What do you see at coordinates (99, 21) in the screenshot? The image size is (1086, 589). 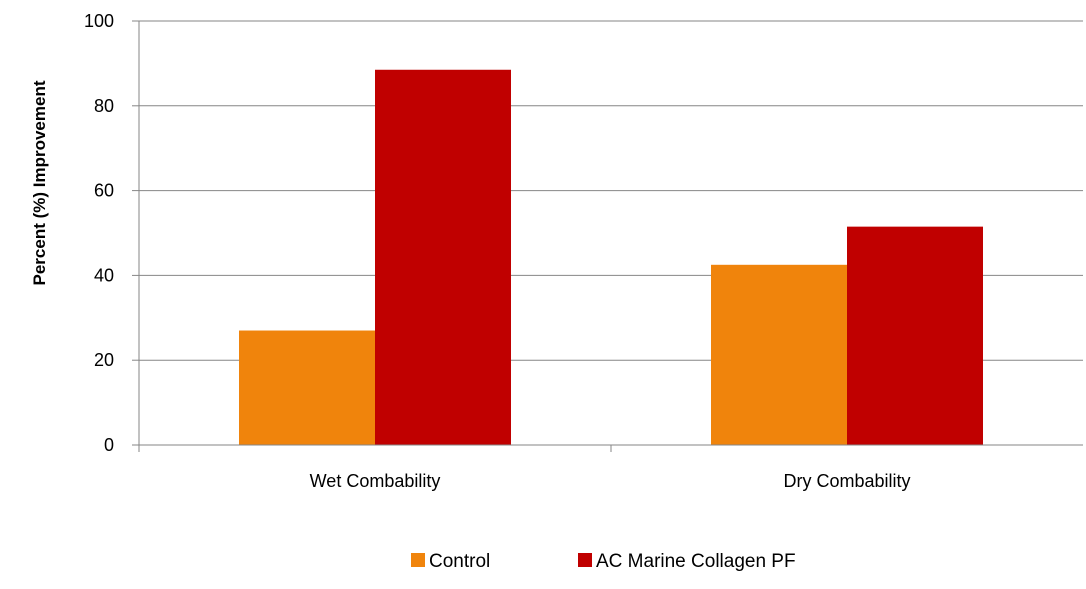 I see `y-tick-label: 100` at bounding box center [99, 21].